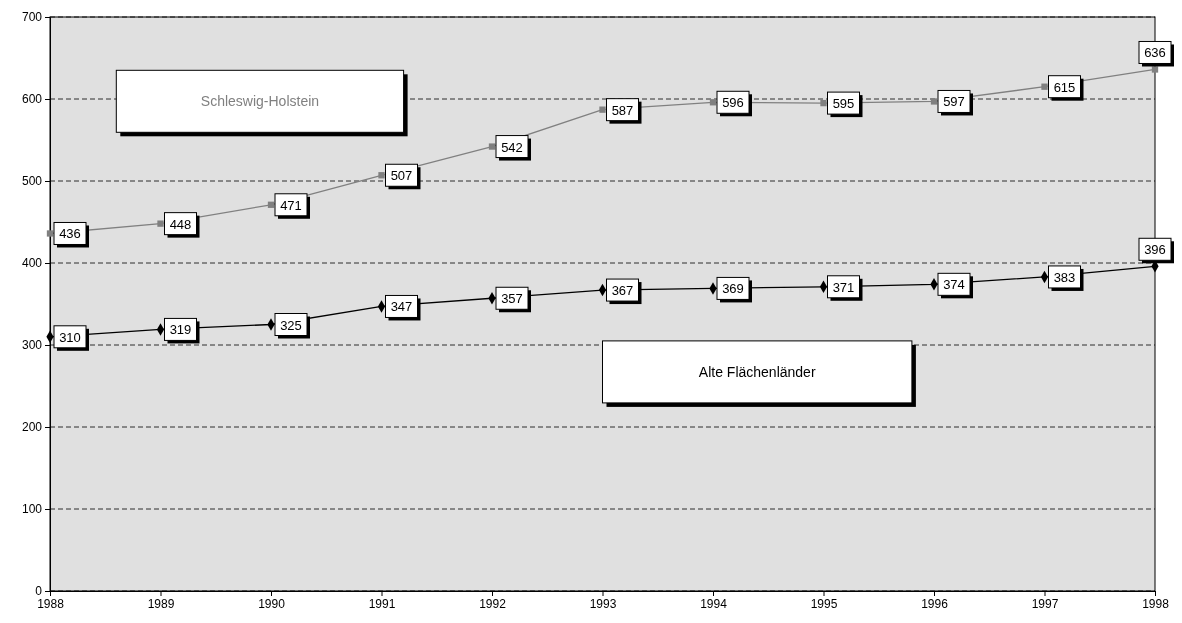 The width and height of the screenshot is (1182, 623). I want to click on y-tick-label: 300, so click(32, 345).